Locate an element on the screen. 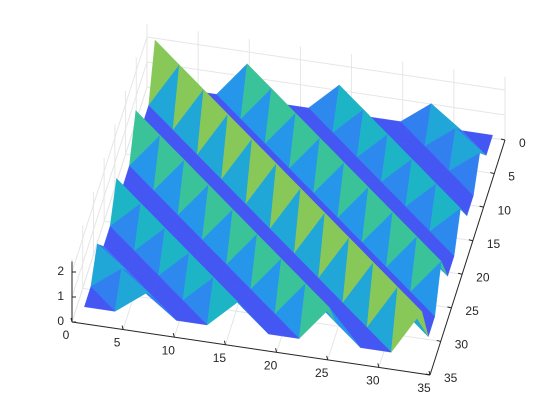 The height and width of the screenshot is (420, 560). y-tick-label: 0 is located at coordinates (522, 143).